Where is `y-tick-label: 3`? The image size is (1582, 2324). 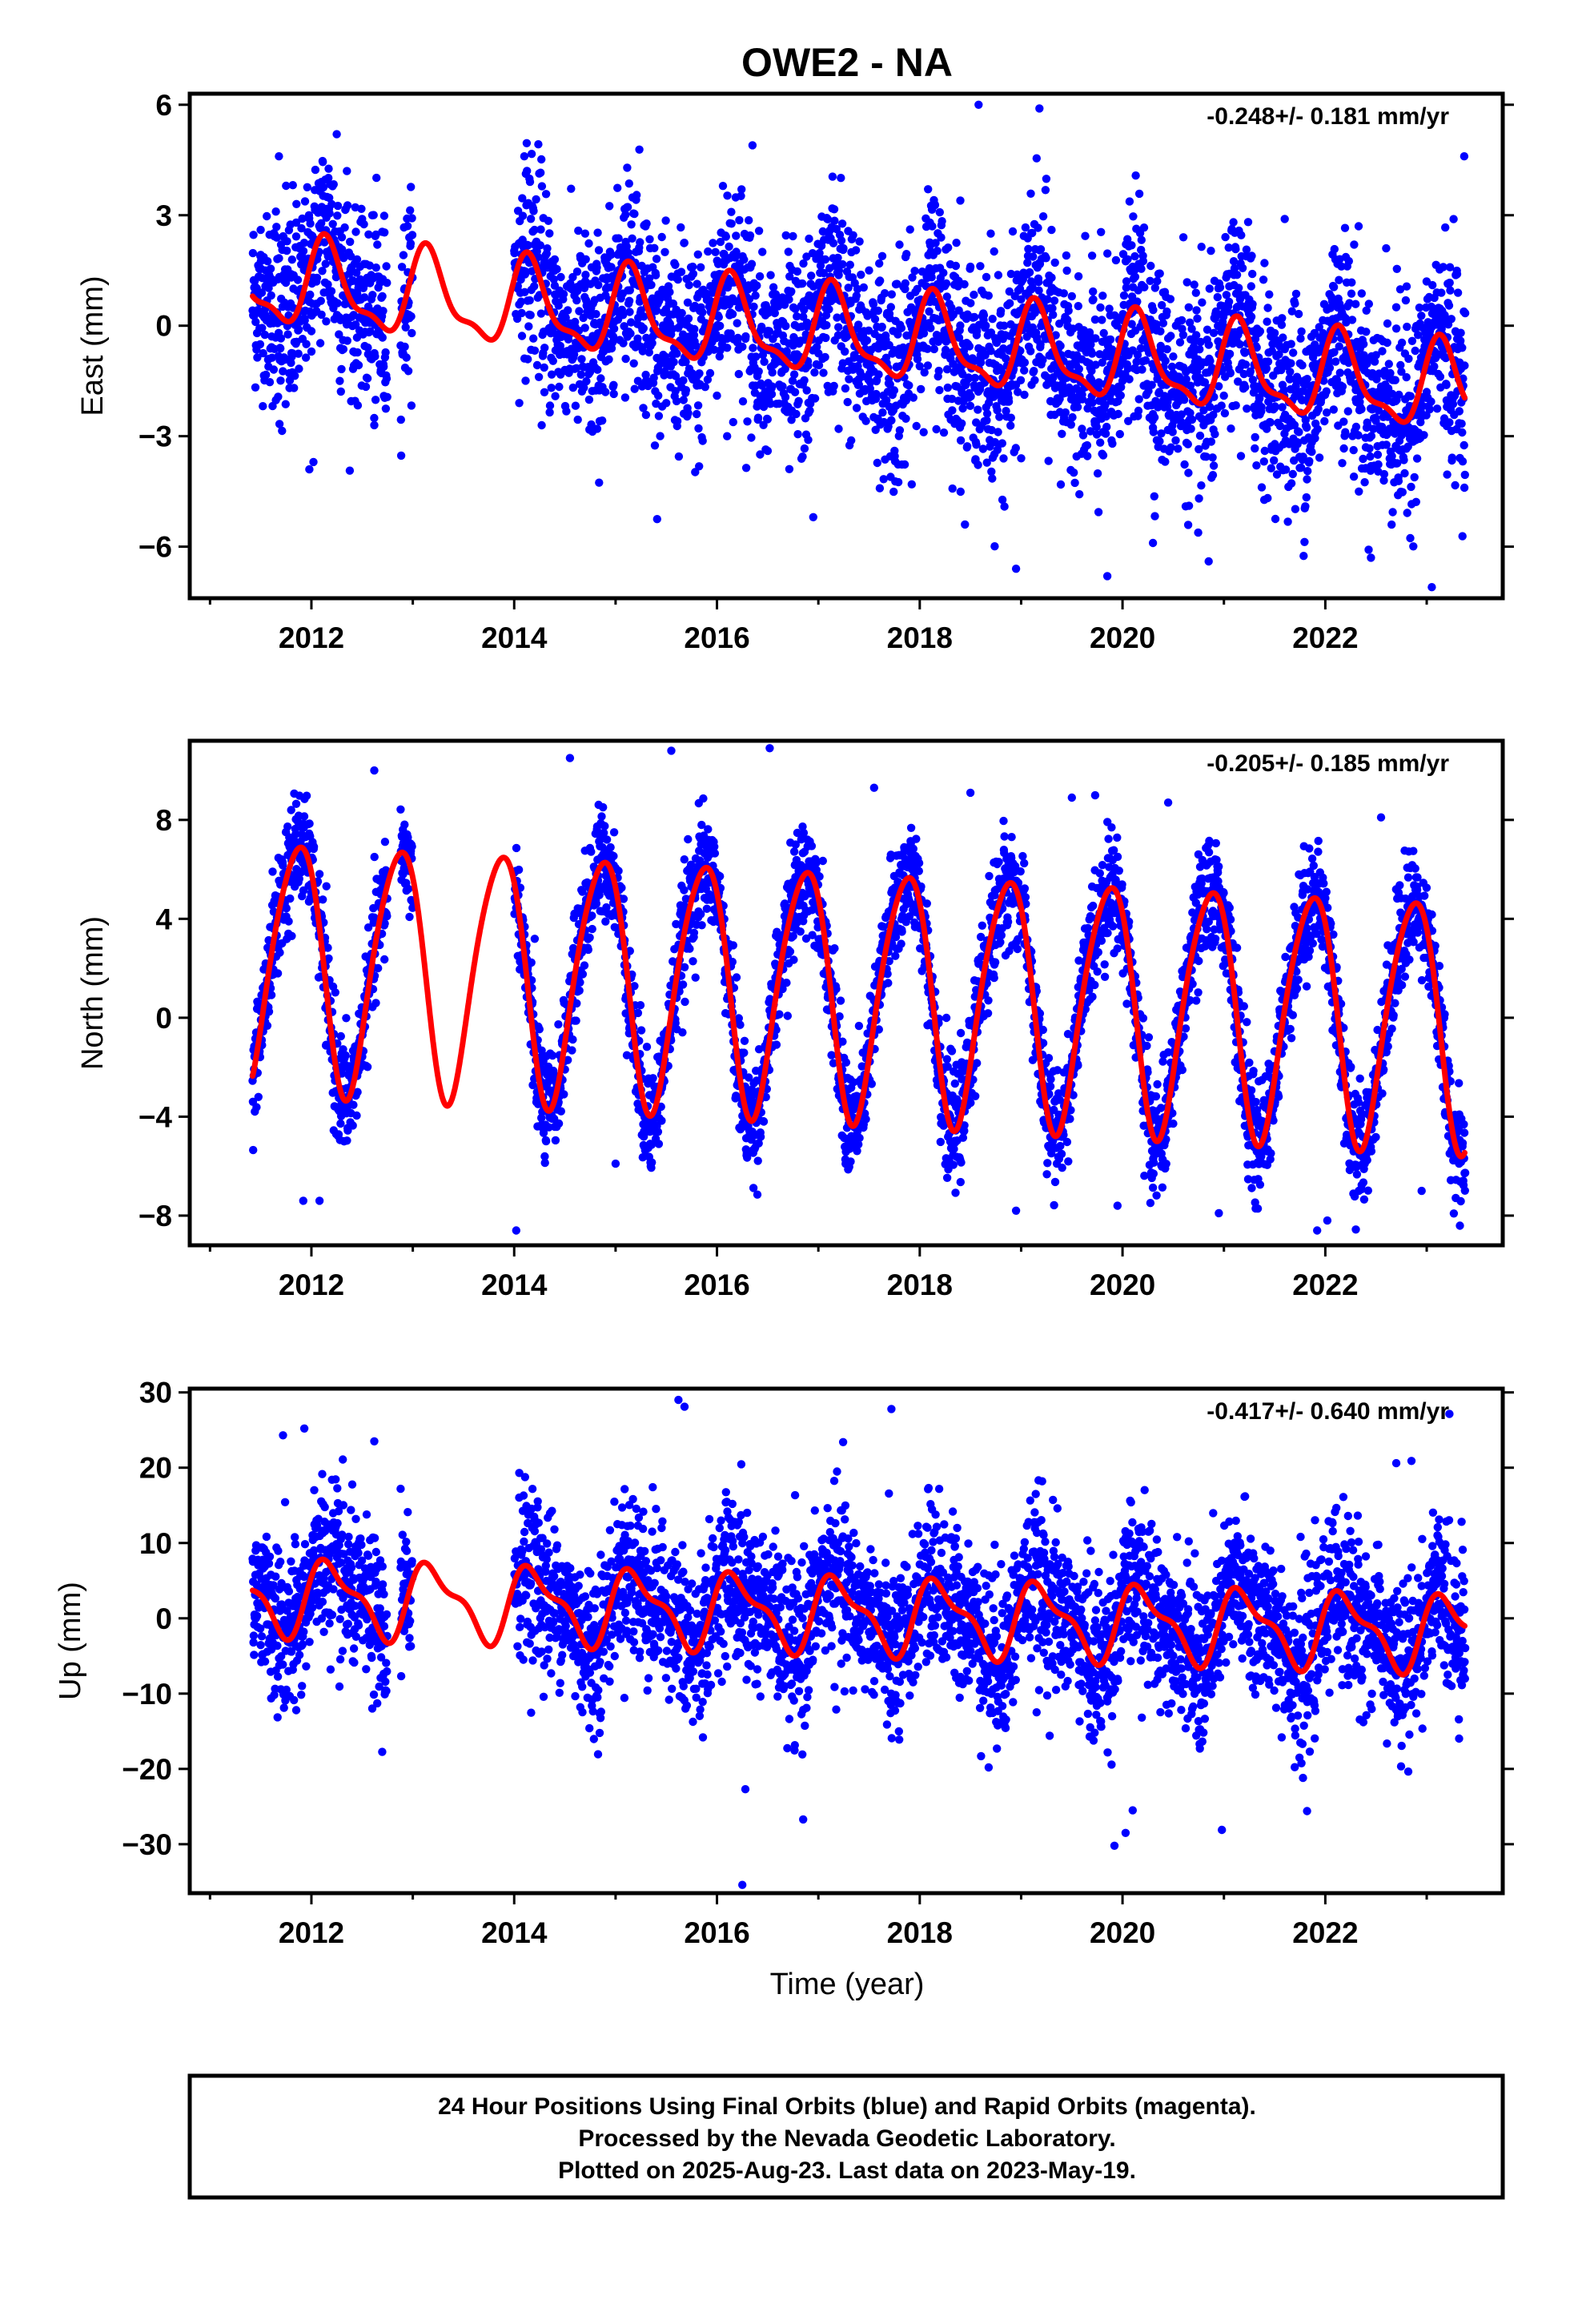
y-tick-label: 3 is located at coordinates (164, 215).